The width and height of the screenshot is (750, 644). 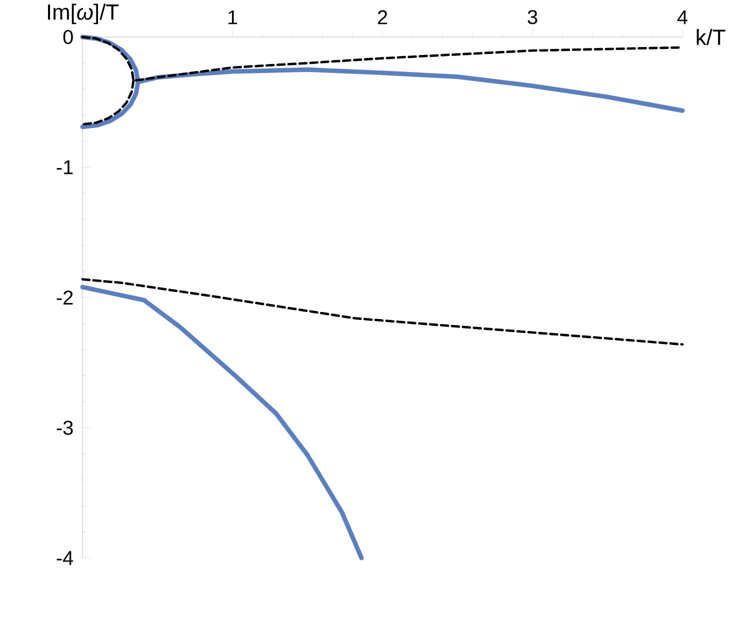 I want to click on y-axis-title: Im[ω]/T, so click(x=83, y=14).